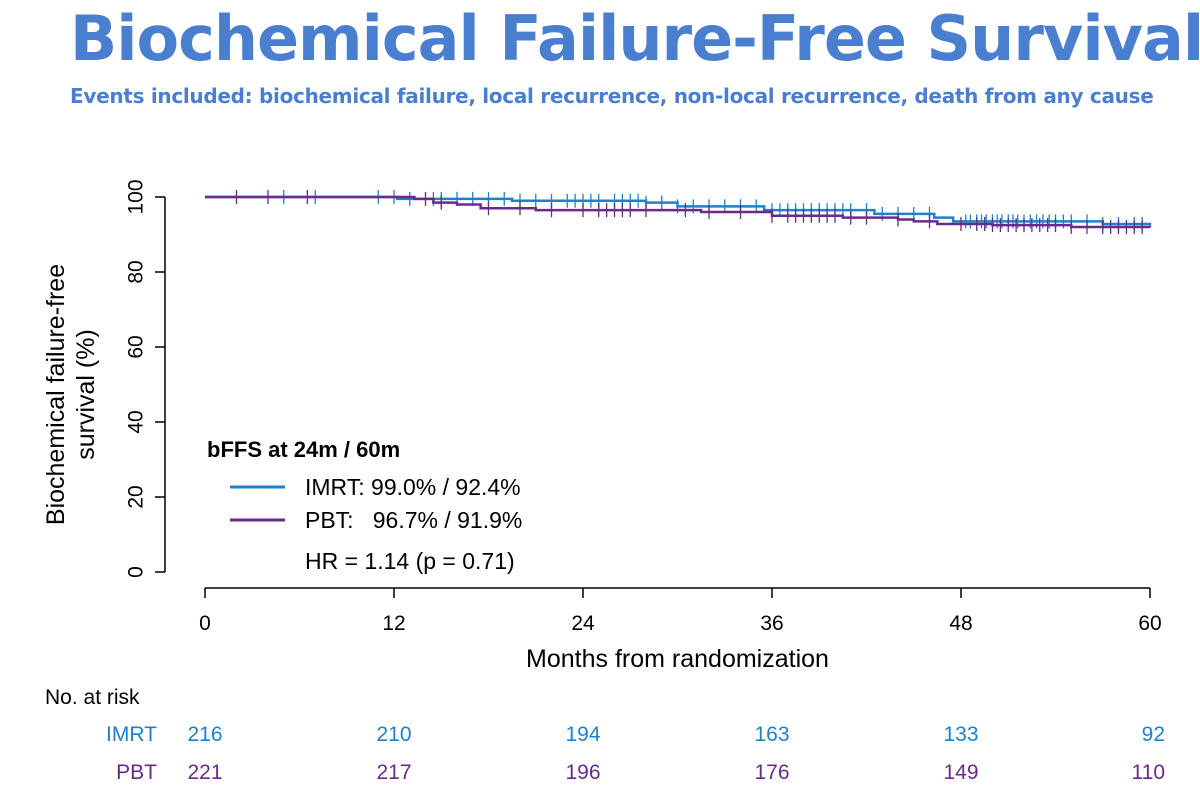 The image size is (1200, 808). What do you see at coordinates (393, 623) in the screenshot?
I see `x-tick-label: 12` at bounding box center [393, 623].